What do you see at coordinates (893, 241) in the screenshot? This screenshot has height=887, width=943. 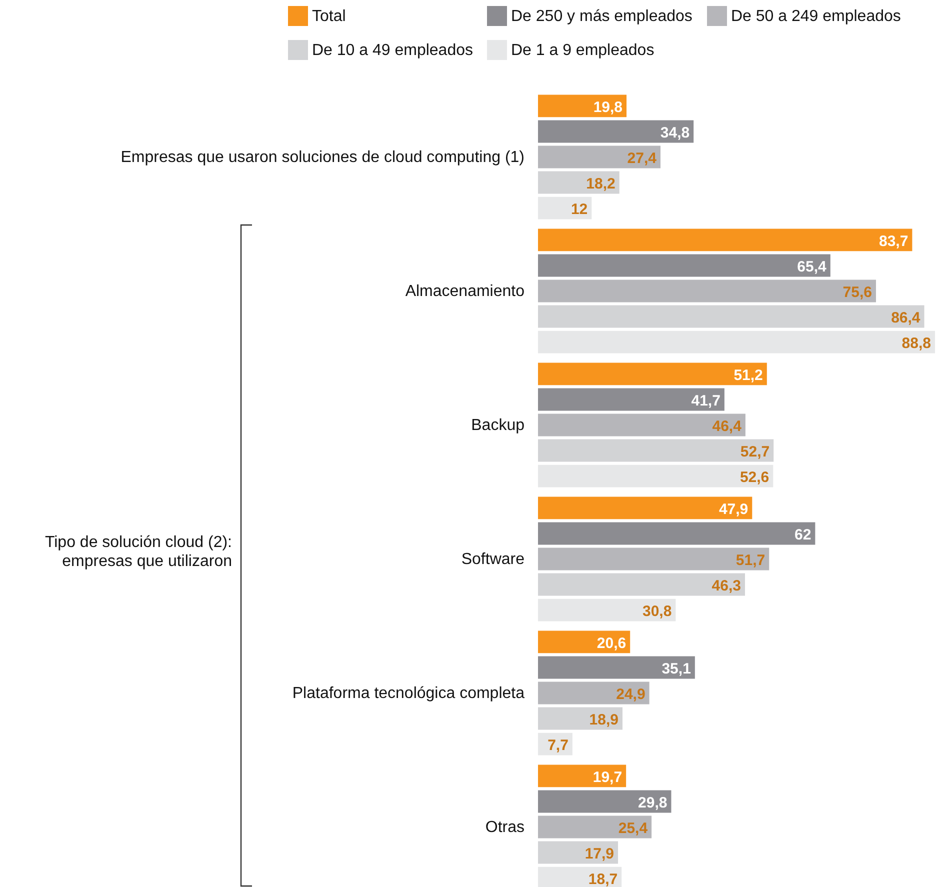 I see `data-label: 83,7` at bounding box center [893, 241].